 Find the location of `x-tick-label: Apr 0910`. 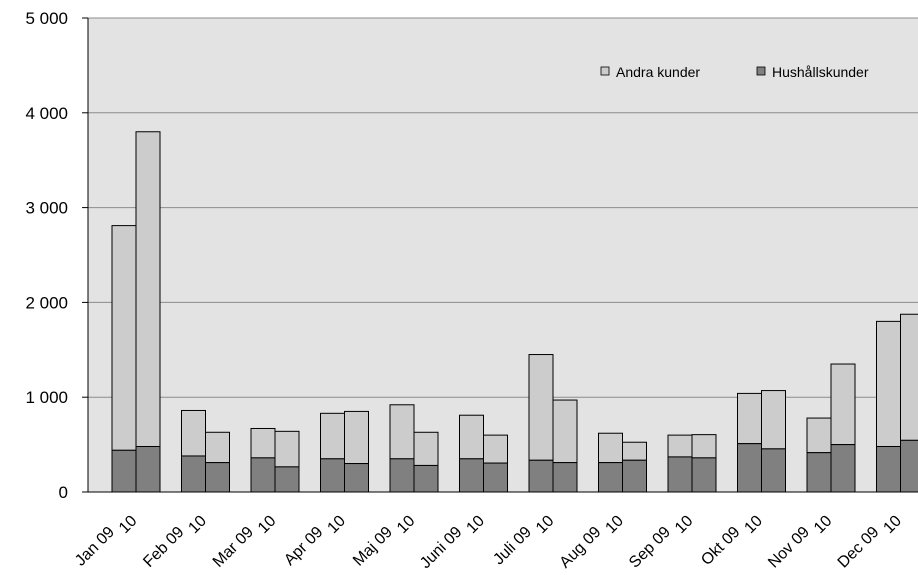

x-tick-label: Apr 0910 is located at coordinates (315, 541).